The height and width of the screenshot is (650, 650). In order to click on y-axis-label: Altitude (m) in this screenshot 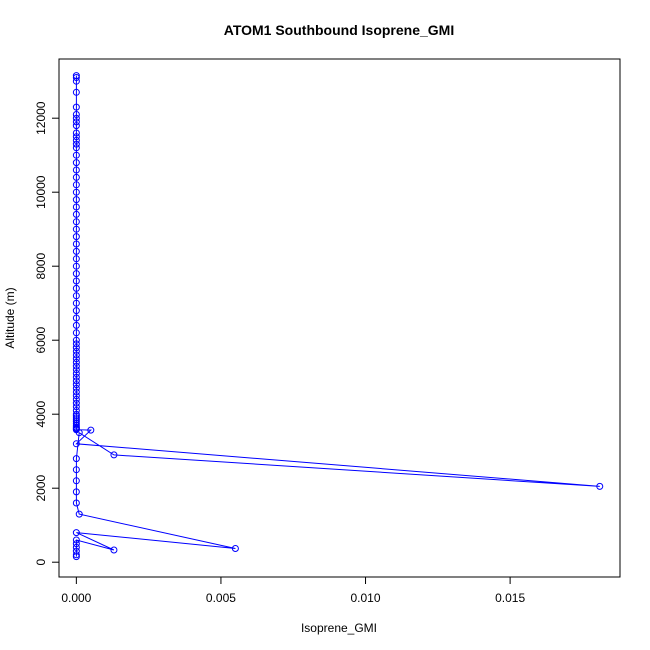, I will do `click(10, 317)`.